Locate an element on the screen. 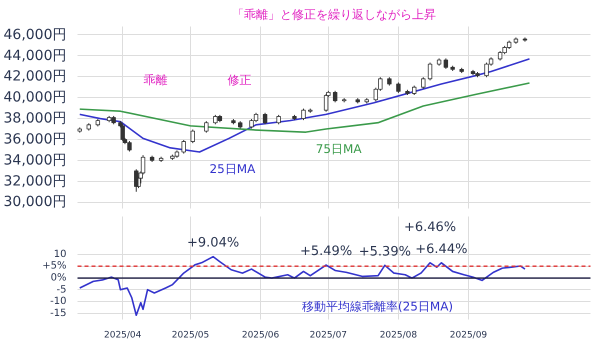  y-tick-label: 34,000円 is located at coordinates (35, 160).